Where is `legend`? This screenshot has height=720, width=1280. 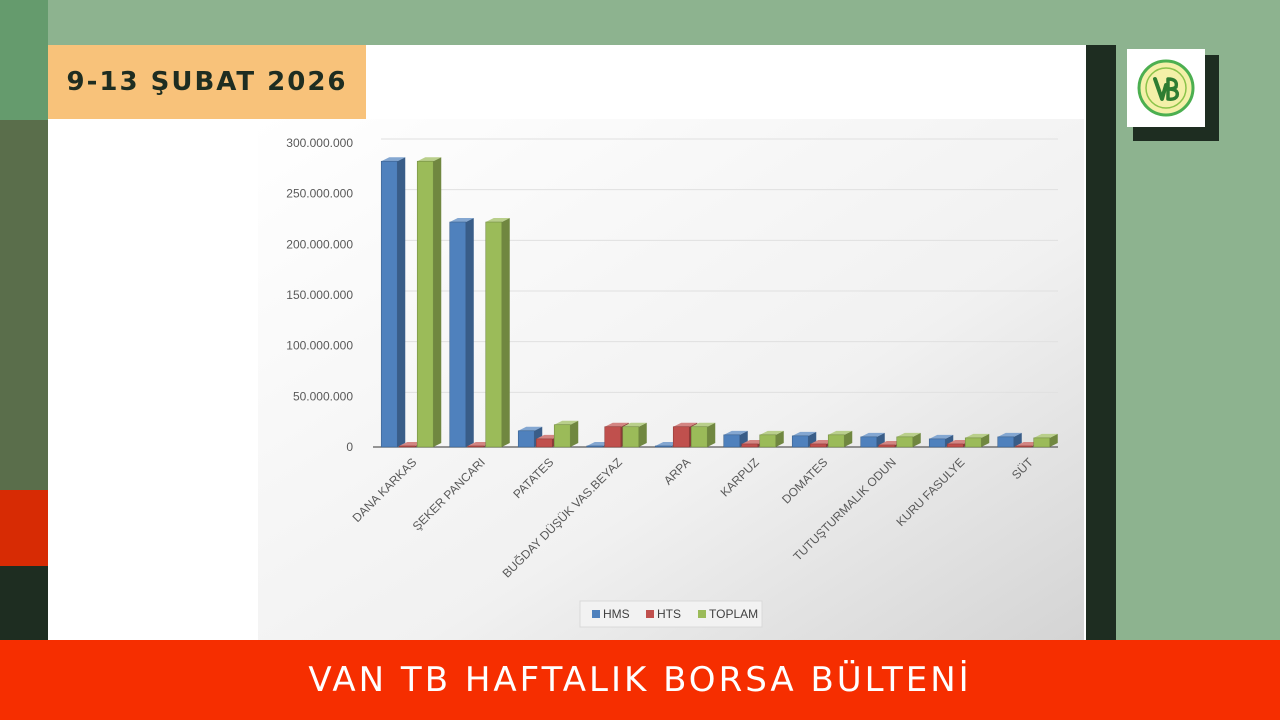
legend is located at coordinates (671, 614).